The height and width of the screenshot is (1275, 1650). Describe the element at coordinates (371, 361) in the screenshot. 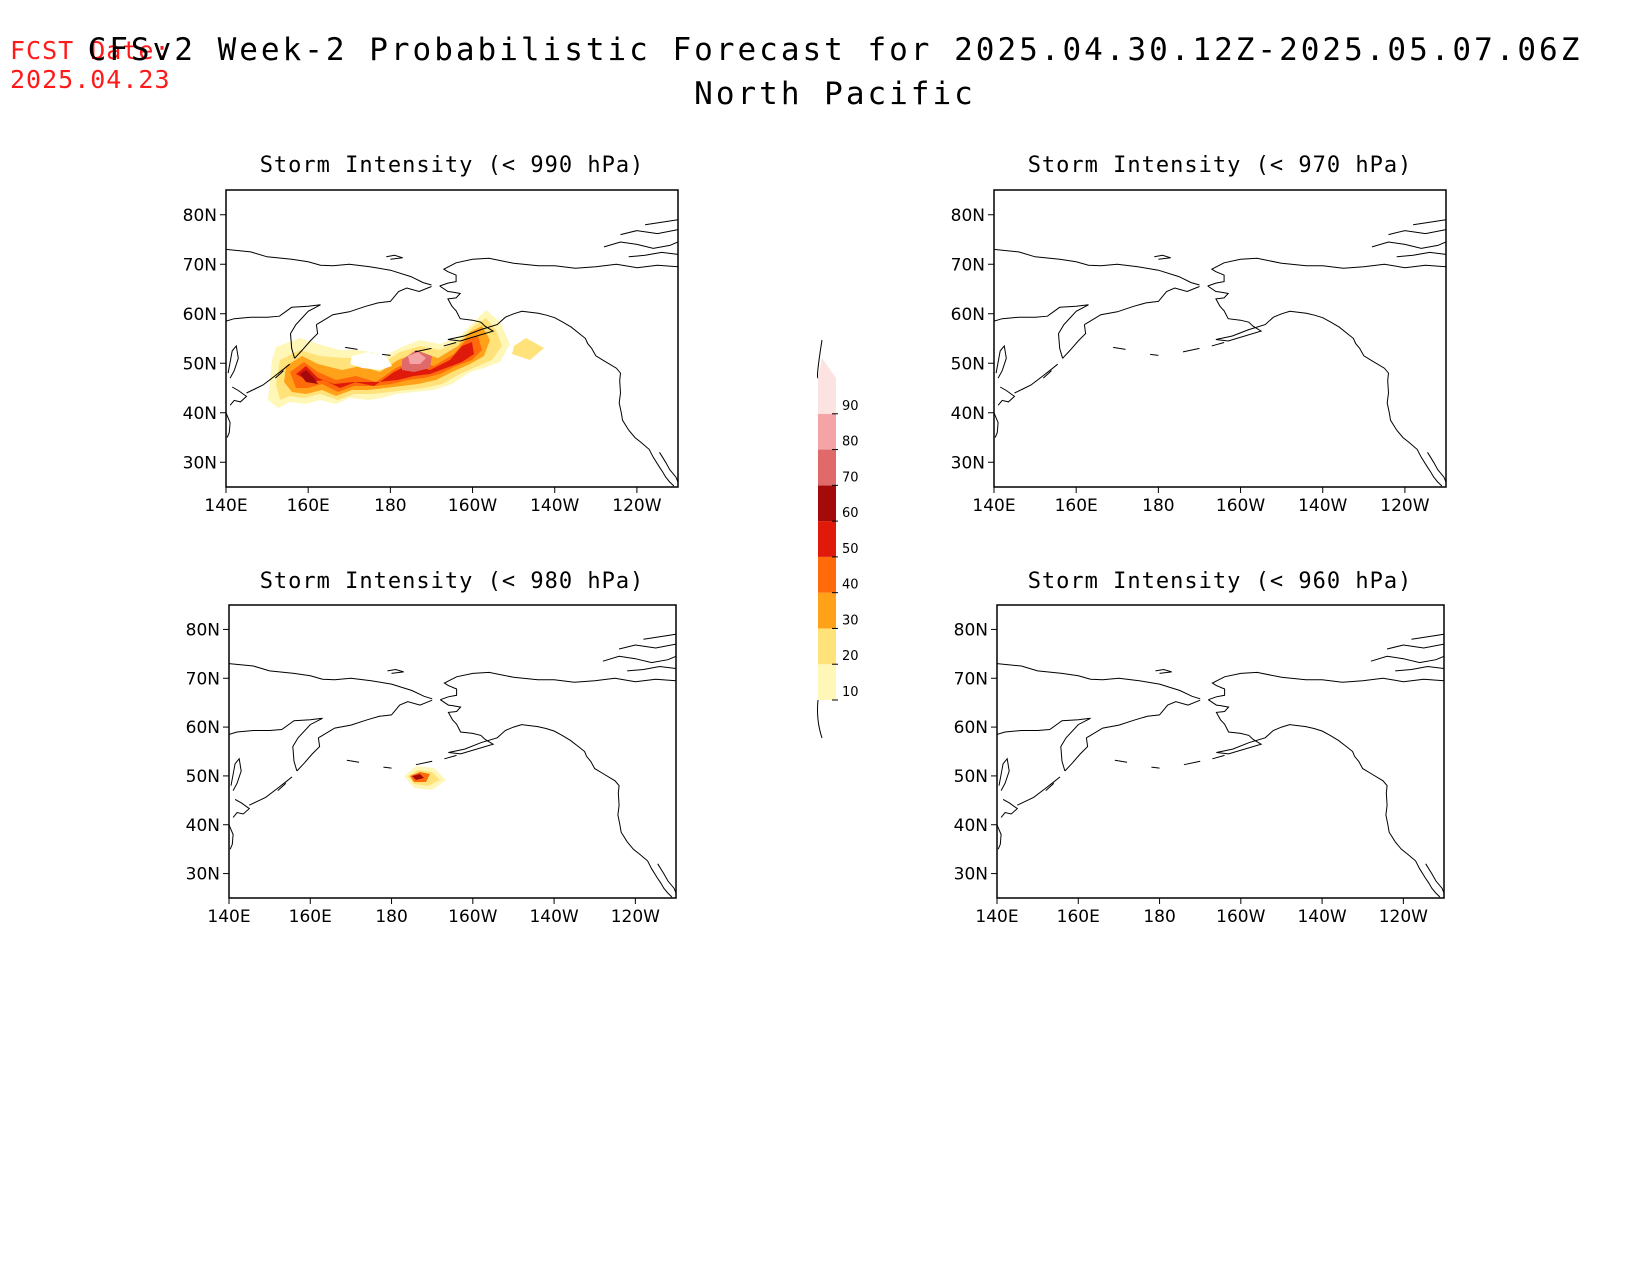

I see `prob-hole` at that location.